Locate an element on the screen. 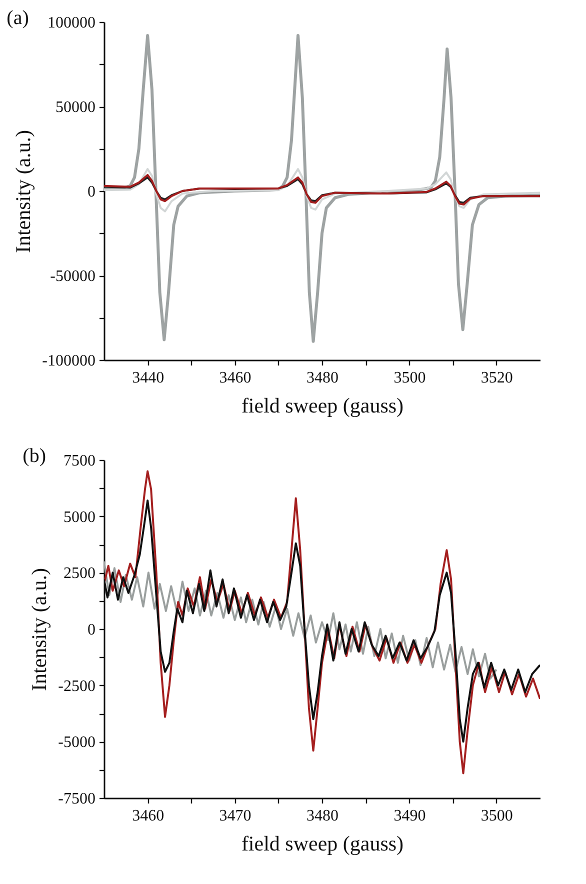  y-tick-label: -100000 is located at coordinates (69, 361).